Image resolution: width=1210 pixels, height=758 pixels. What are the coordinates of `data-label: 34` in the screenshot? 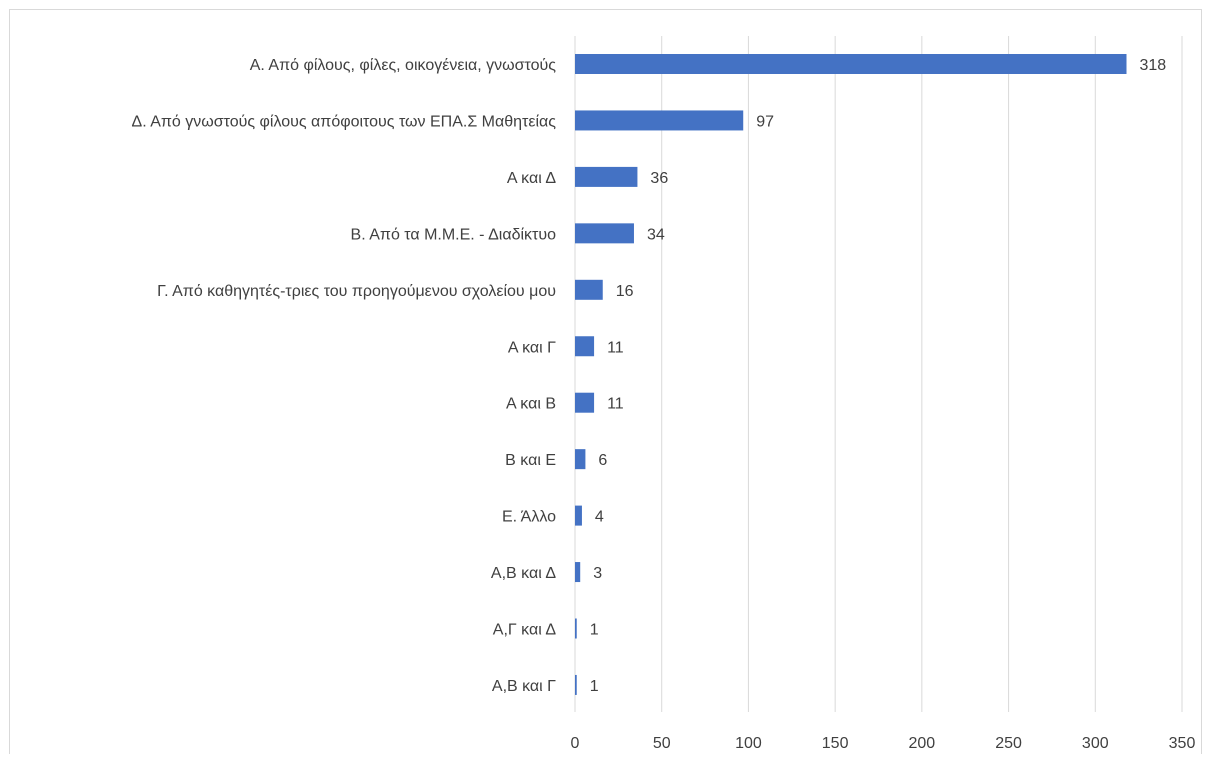 It's located at (656, 234).